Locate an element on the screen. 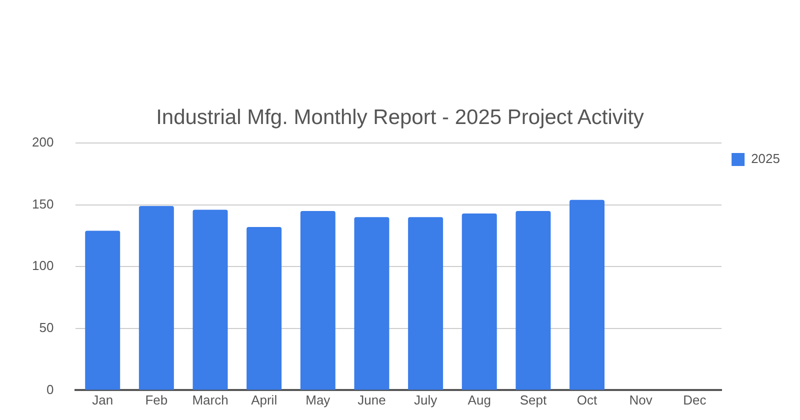 Image resolution: width=800 pixels, height=420 pixels. x-tick-label: Aug is located at coordinates (479, 400).